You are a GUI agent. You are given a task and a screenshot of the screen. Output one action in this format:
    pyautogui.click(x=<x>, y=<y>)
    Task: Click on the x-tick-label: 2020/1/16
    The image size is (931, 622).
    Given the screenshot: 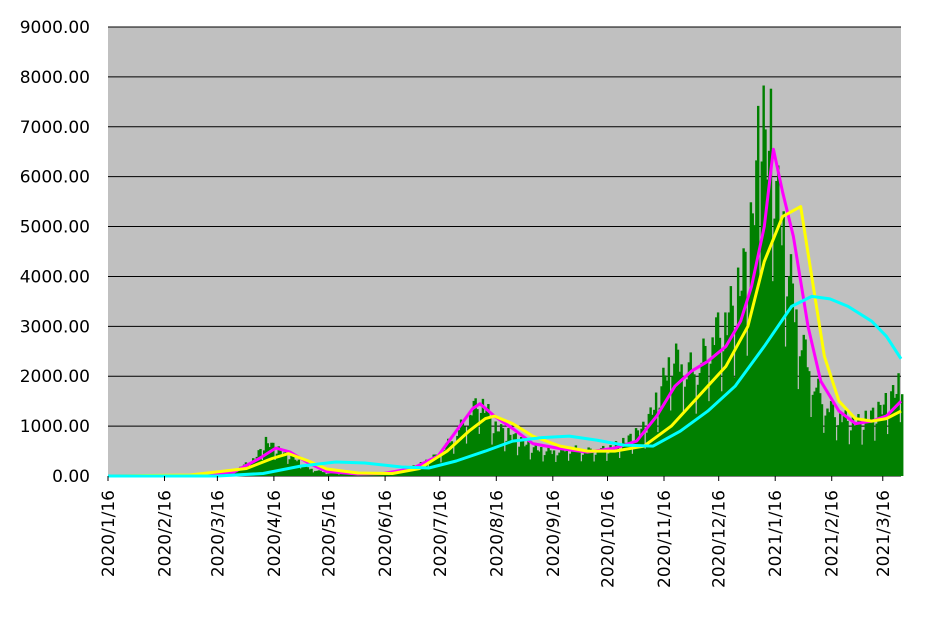 What is the action you would take?
    pyautogui.click(x=109, y=533)
    